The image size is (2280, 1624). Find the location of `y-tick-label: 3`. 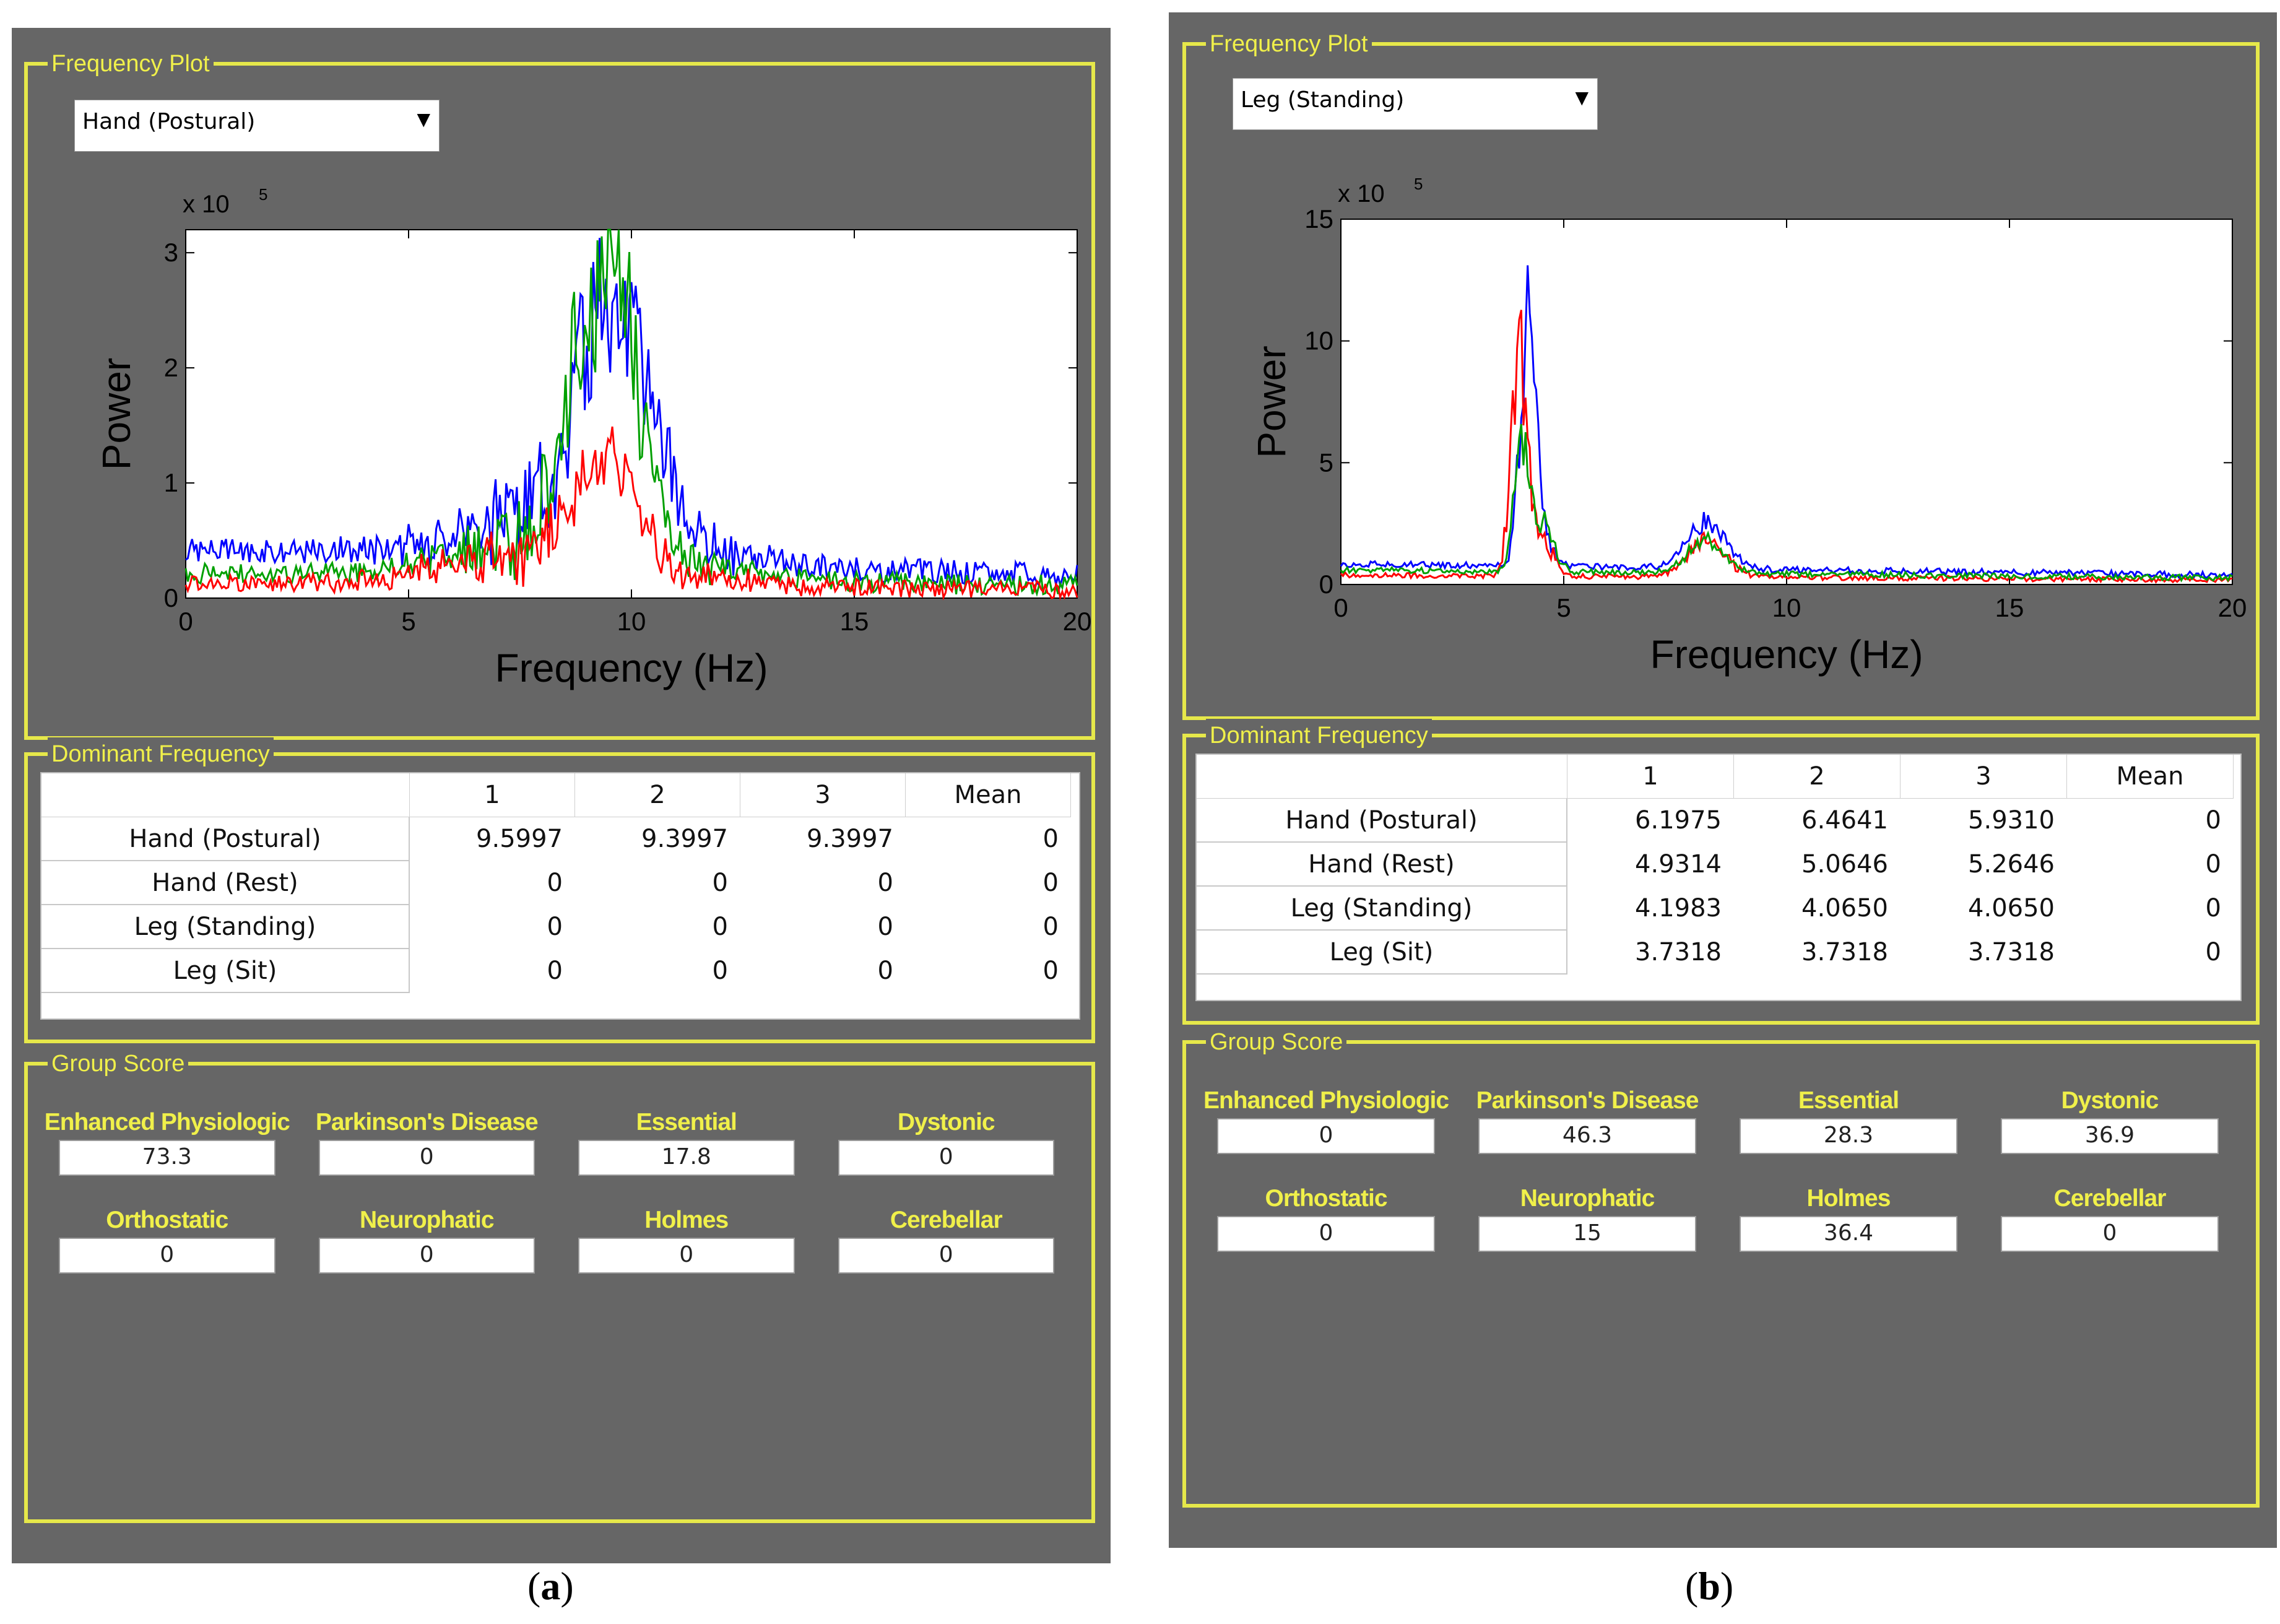

y-tick-label: 3 is located at coordinates (171, 253).